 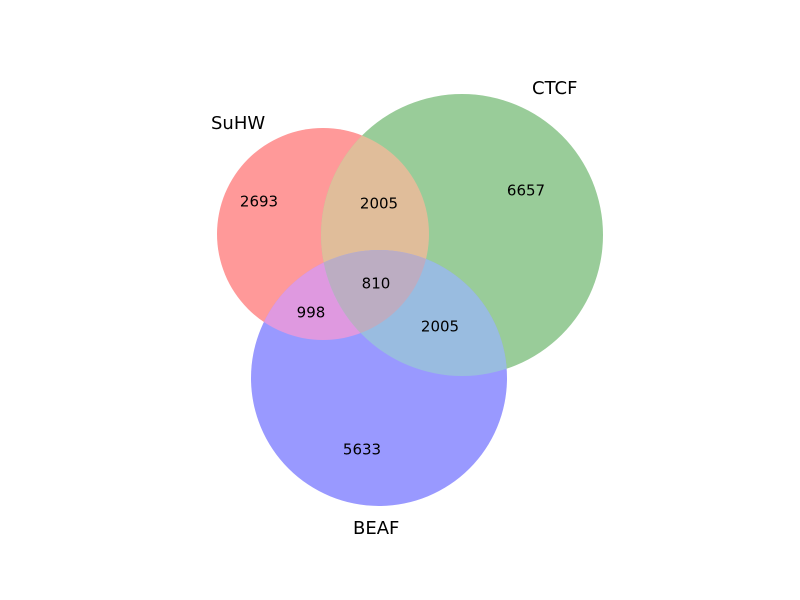 I want to click on region-suhw-ctcf: 2005, so click(x=379, y=204).